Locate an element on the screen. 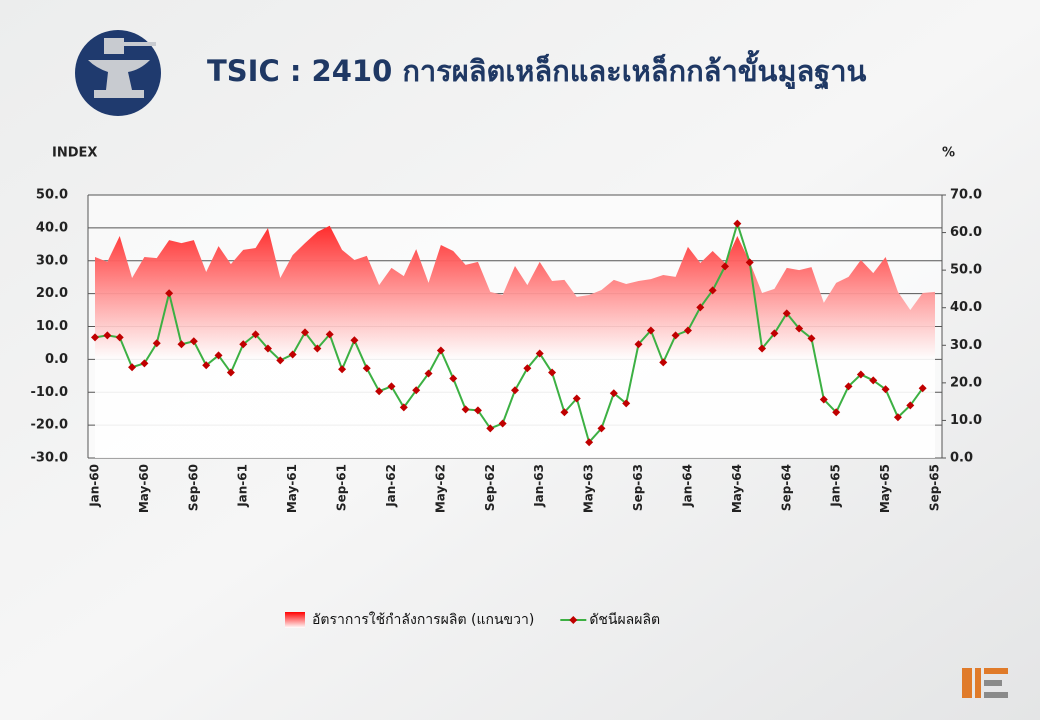 This screenshot has height=720, width=1040. y2-tick-label: 60.0 is located at coordinates (966, 232).